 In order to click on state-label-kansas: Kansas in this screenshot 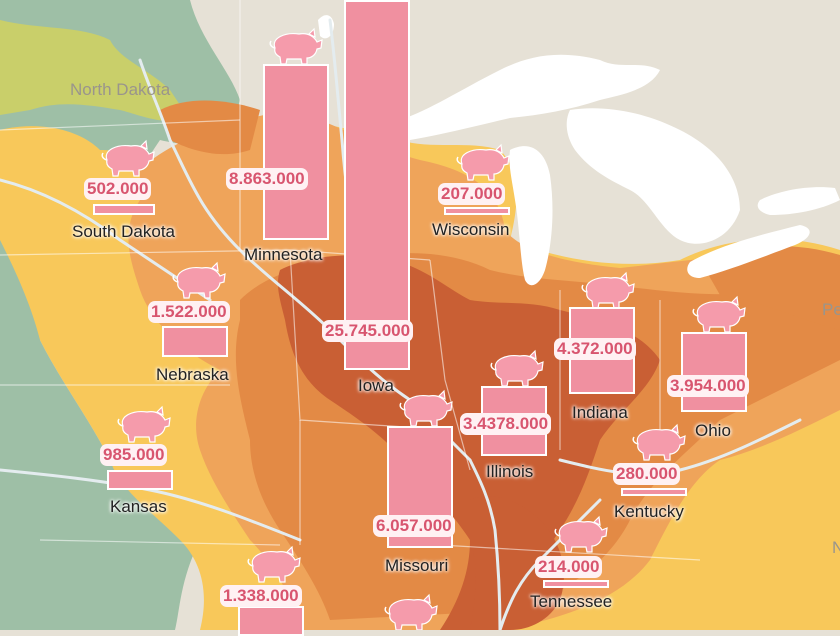, I will do `click(138, 506)`.